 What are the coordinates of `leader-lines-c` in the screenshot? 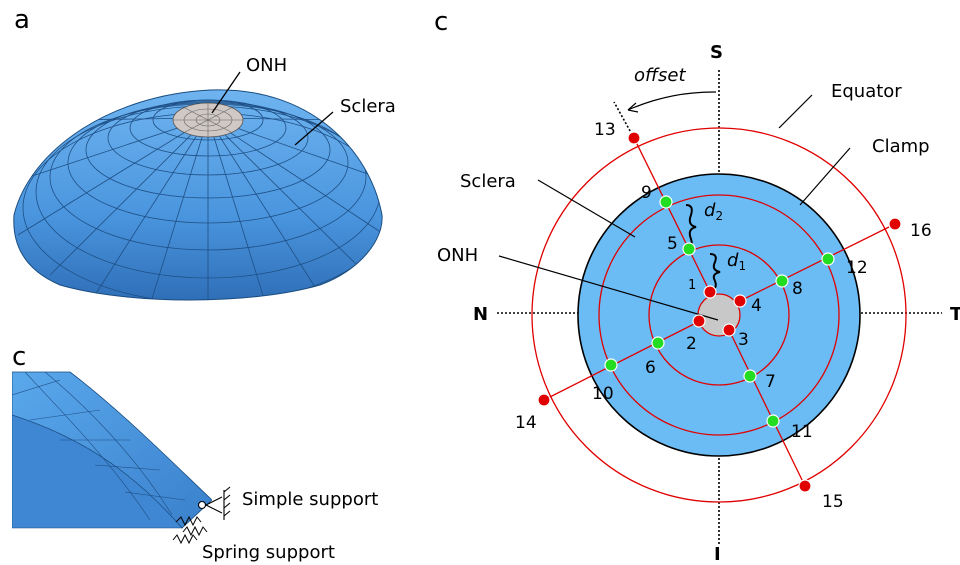 It's located at (674, 207).